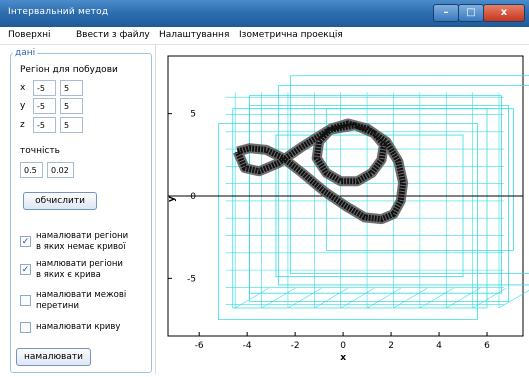  Describe the element at coordinates (23, 88) in the screenshot. I see `x-axis-label: x` at that location.